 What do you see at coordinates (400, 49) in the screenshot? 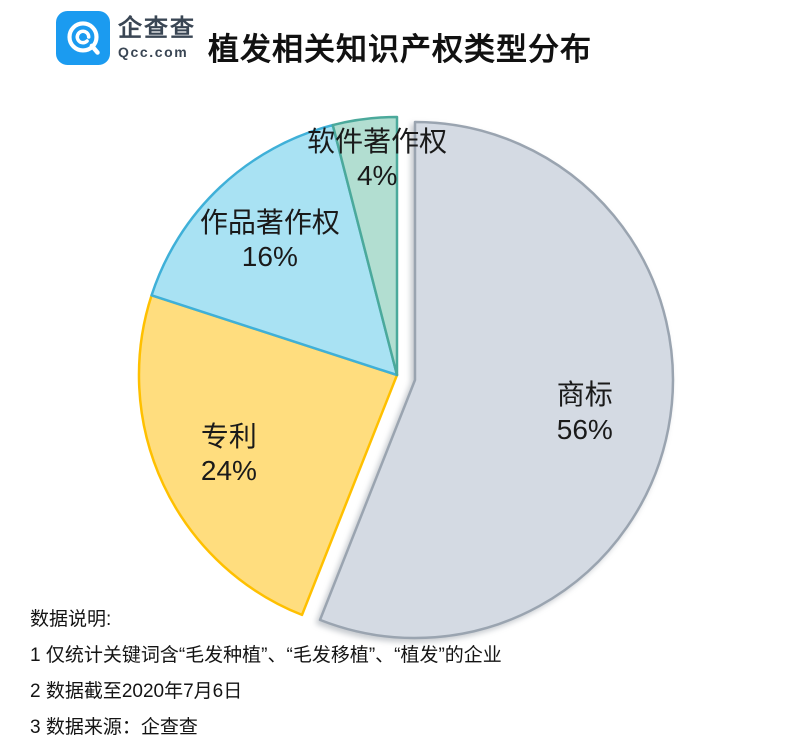
I see `page-title: 植发相关知识产权类型分布` at bounding box center [400, 49].